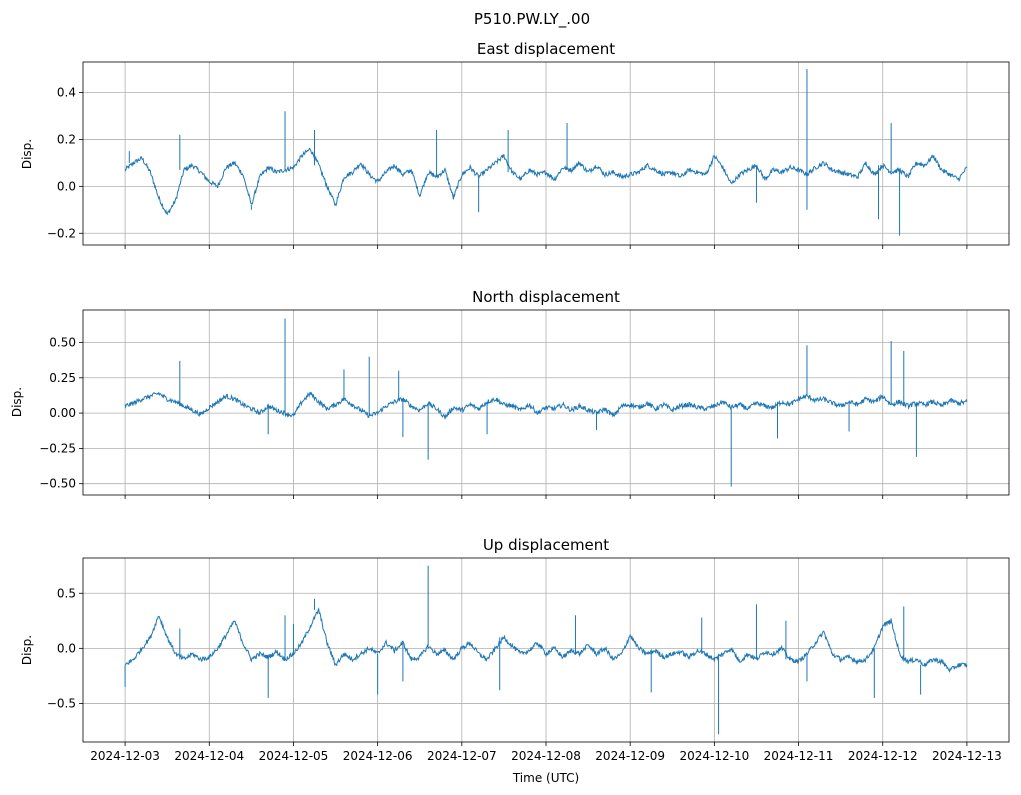 The image size is (1021, 795). What do you see at coordinates (62, 413) in the screenshot?
I see `y-tick-label: 0.00` at bounding box center [62, 413].